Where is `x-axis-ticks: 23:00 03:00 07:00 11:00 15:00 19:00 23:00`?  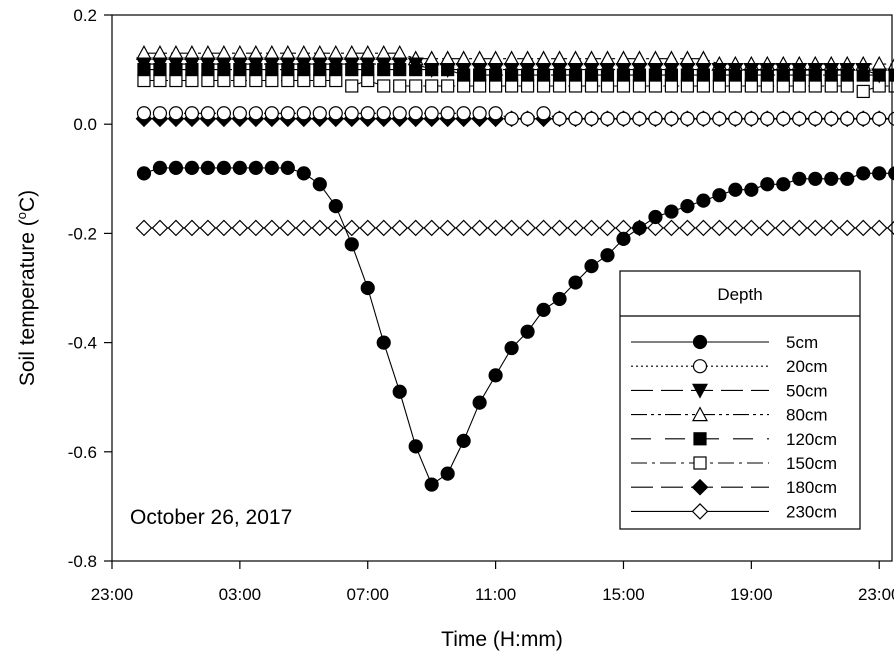
x-axis-ticks: 23:00 03:00 07:00 11:00 15:00 19:00 23:00 is located at coordinates (492, 582).